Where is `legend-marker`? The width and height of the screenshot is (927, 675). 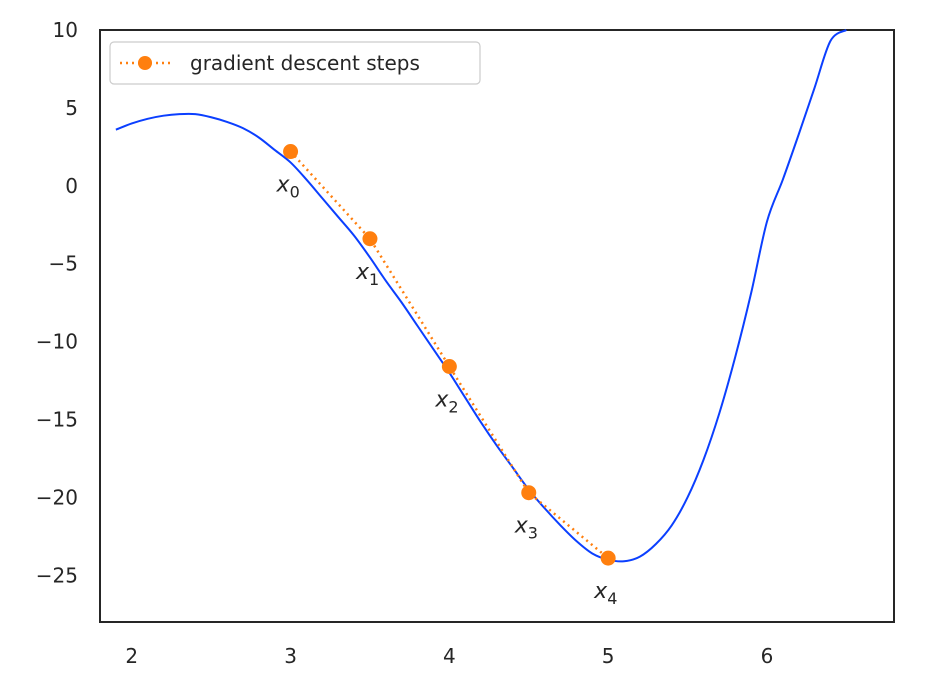 legend-marker is located at coordinates (145, 63).